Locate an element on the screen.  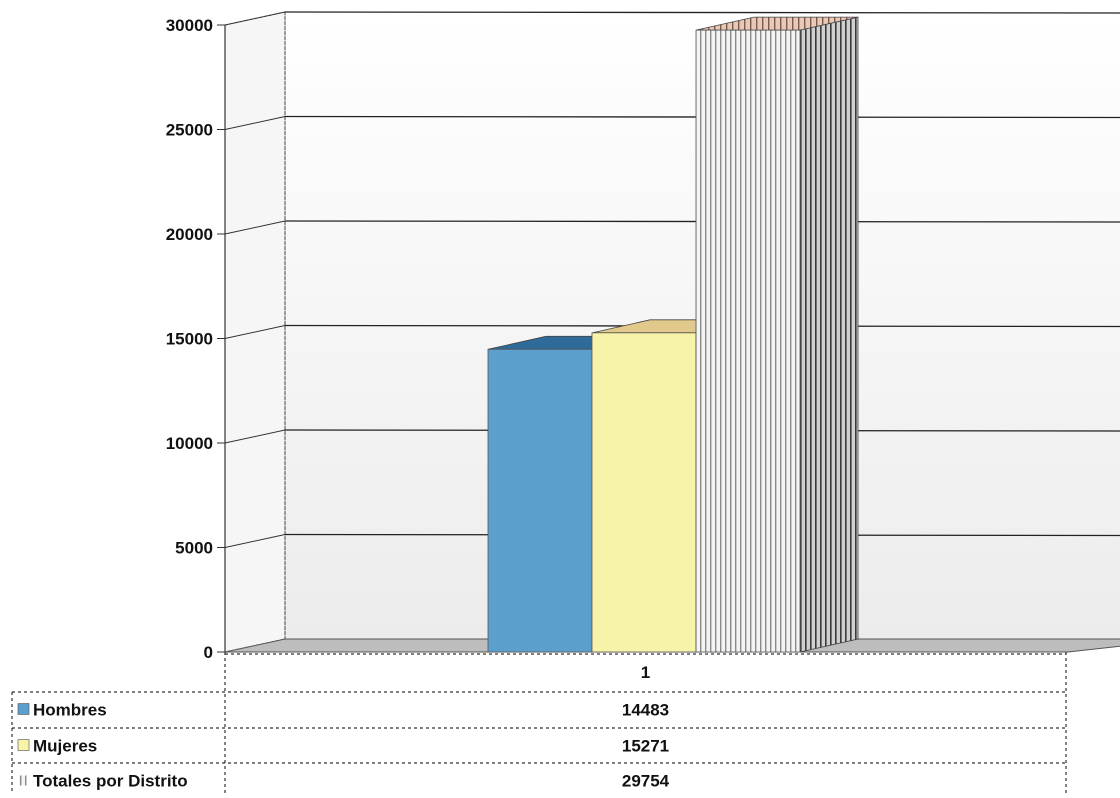
y-tick-label: 20000 is located at coordinates (189, 234).